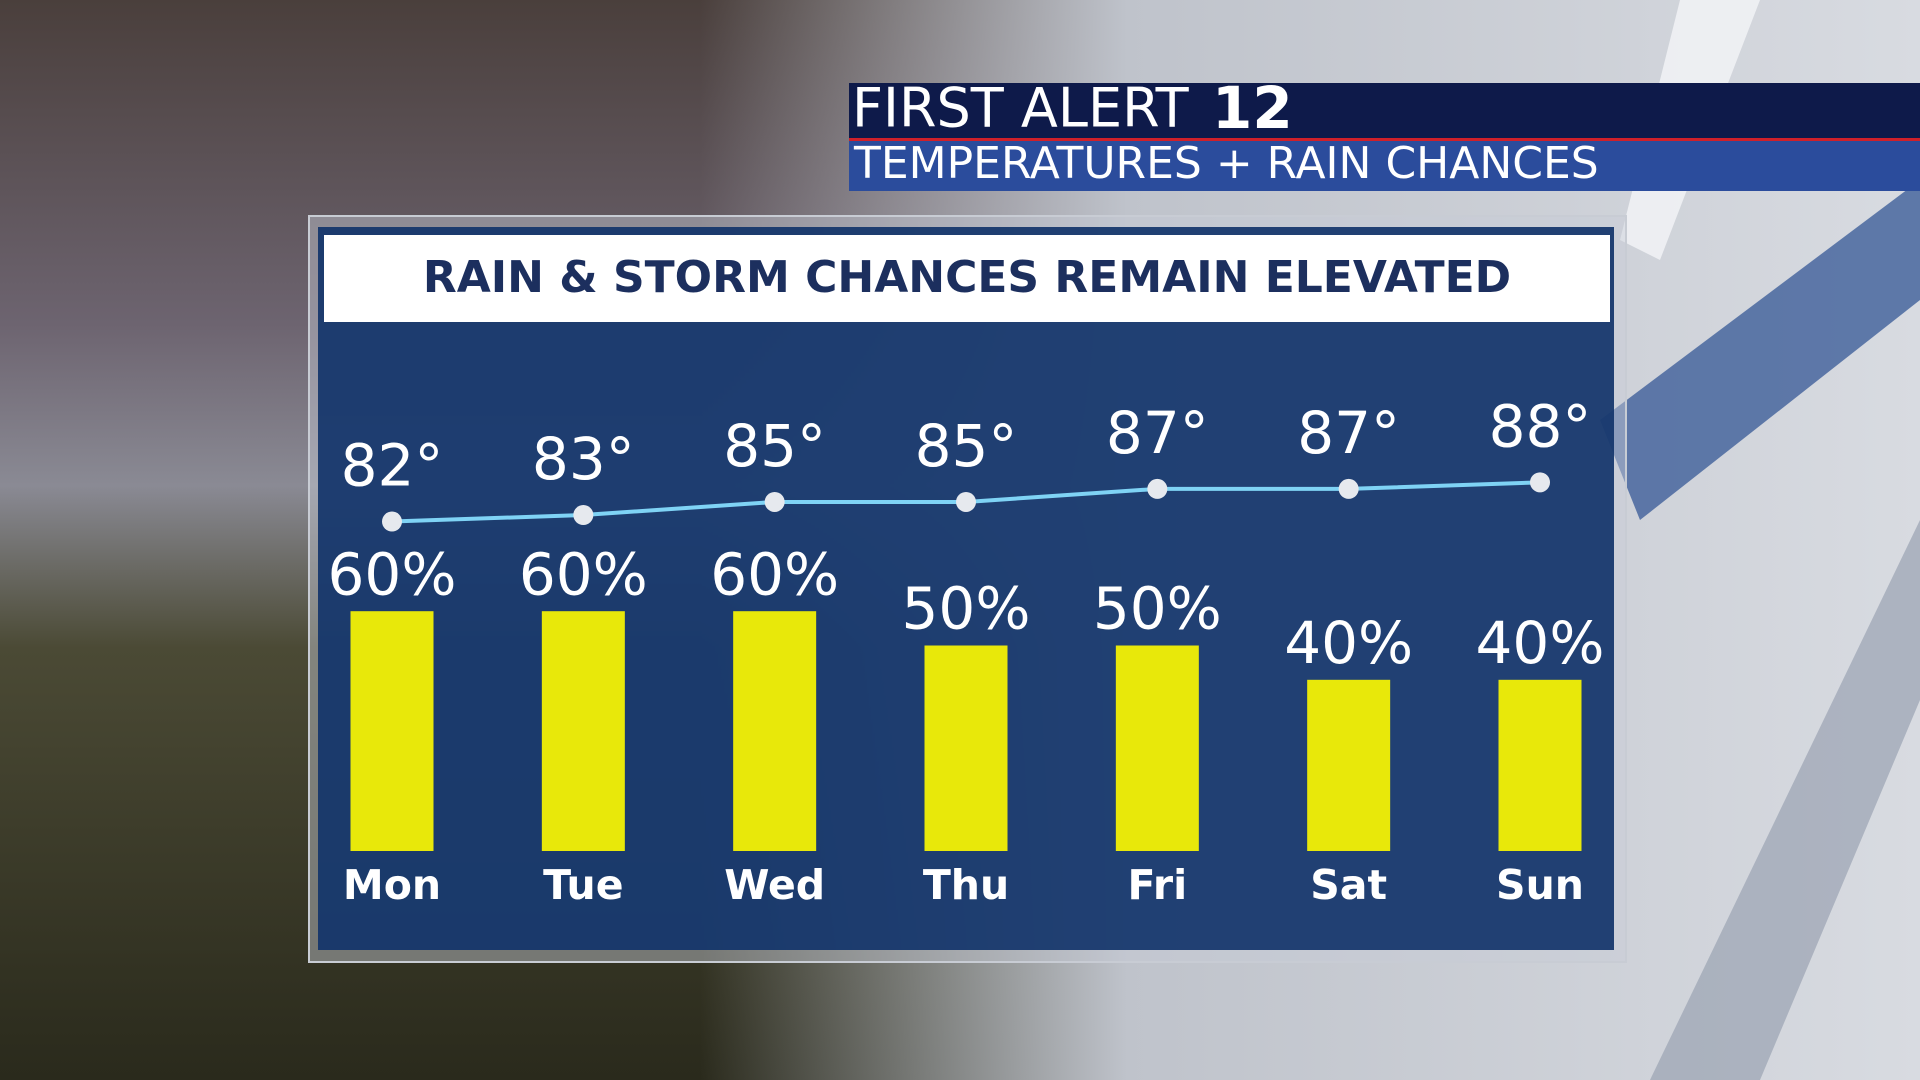 This screenshot has width=1920, height=1080. I want to click on chart-title: RAIN & STORM CHANCES REMAIN ELEVATED, so click(967, 277).